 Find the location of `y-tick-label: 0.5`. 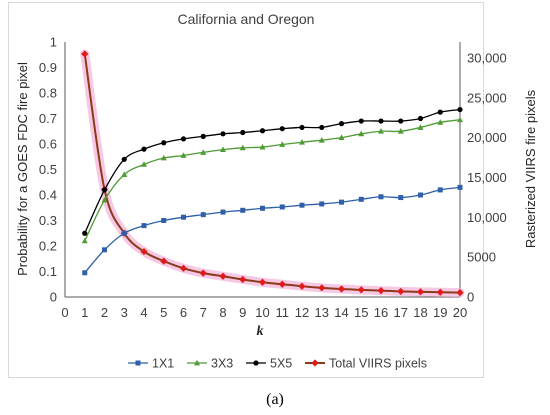

y-tick-label: 0.5 is located at coordinates (48, 169).